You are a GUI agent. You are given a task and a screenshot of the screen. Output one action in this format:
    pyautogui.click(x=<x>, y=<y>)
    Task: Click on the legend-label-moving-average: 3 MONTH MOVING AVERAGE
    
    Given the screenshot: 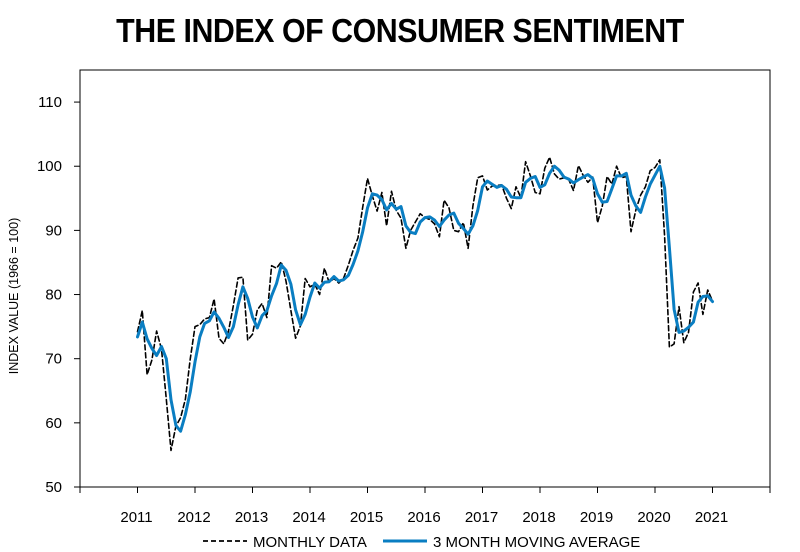 What is the action you would take?
    pyautogui.click(x=536, y=542)
    